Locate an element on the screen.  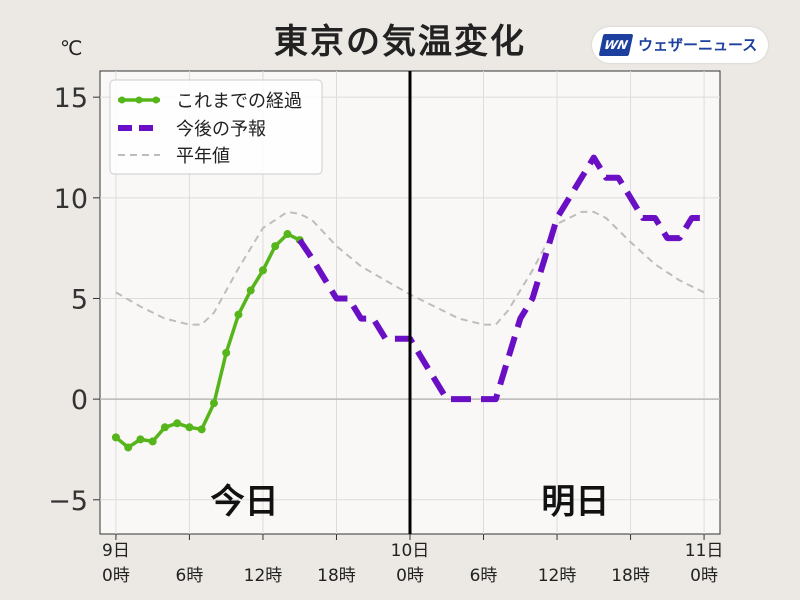
chart-title: 東京の気温変化 is located at coordinates (400, 42).